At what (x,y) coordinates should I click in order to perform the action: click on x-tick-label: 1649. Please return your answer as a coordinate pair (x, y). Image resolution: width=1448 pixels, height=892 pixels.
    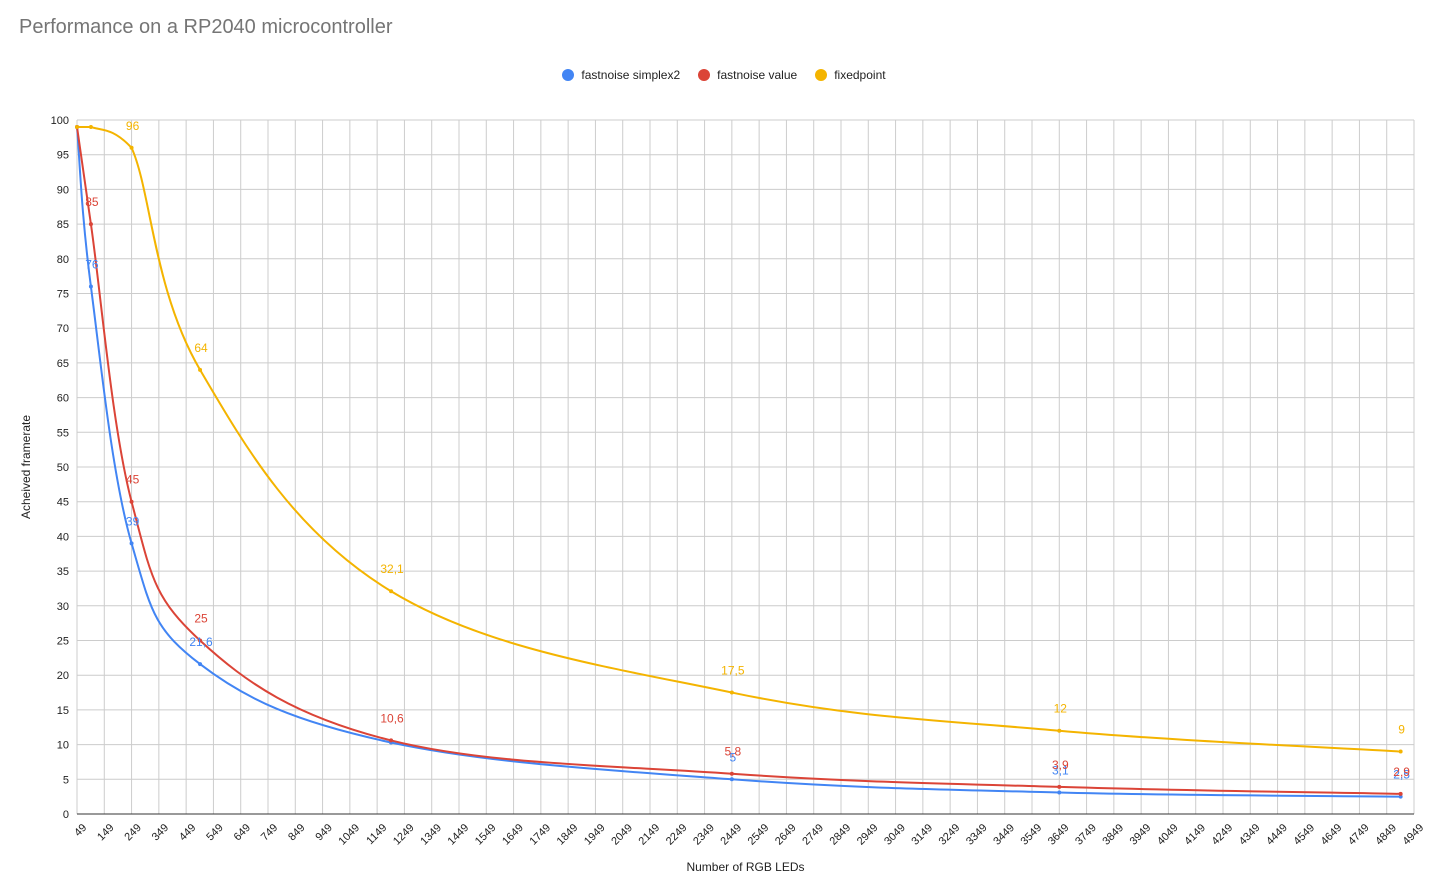
    Looking at the image, I should click on (513, 835).